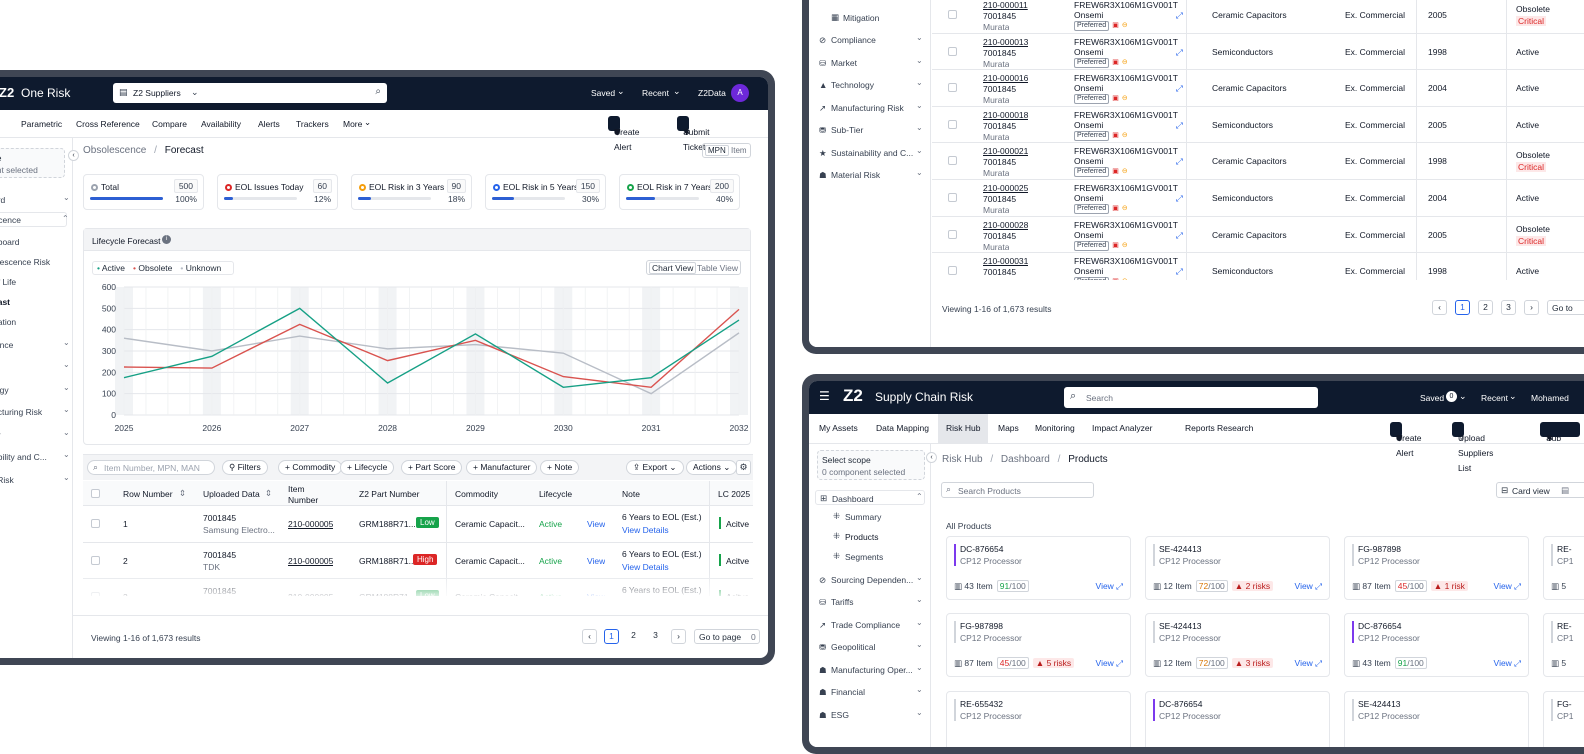  What do you see at coordinates (556, 494) in the screenshot?
I see `col-lifecycle: Lifecycle` at bounding box center [556, 494].